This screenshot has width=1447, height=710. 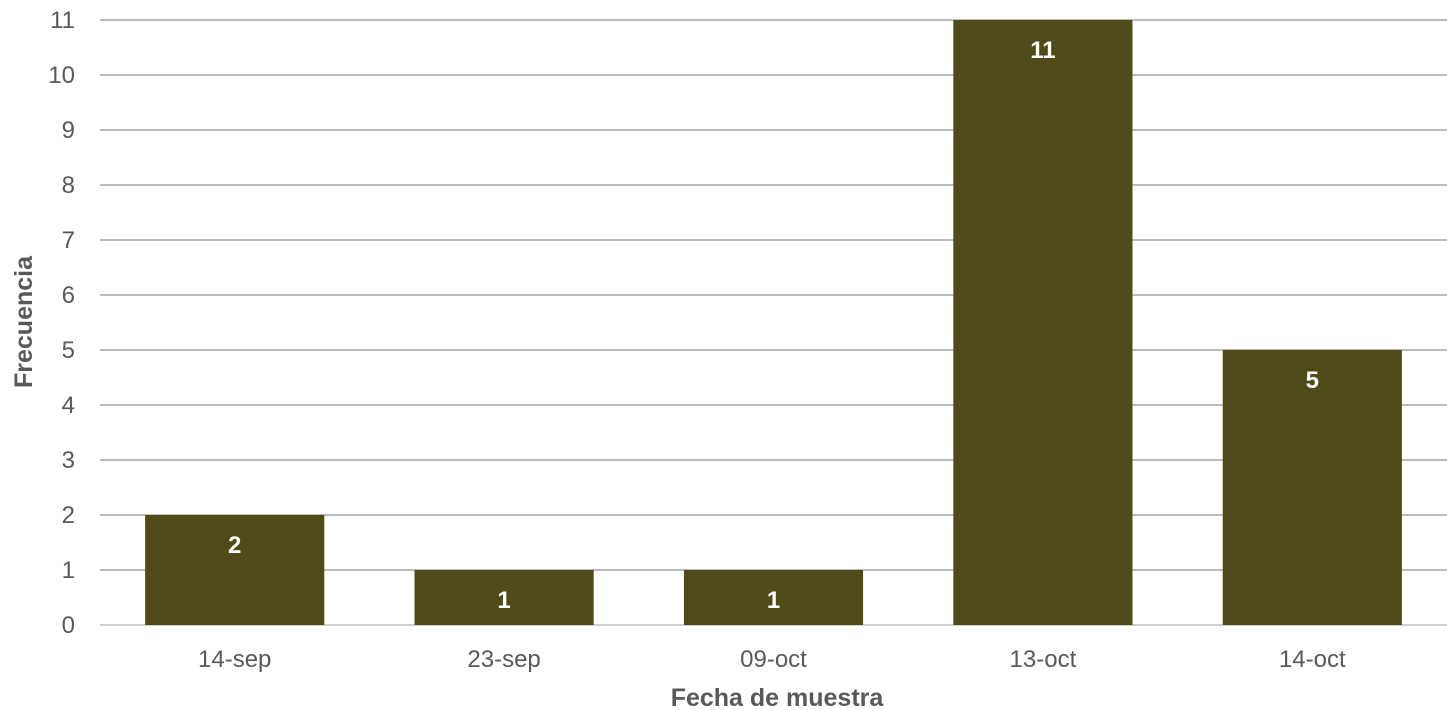 I want to click on bar-09-oct, so click(x=773, y=597).